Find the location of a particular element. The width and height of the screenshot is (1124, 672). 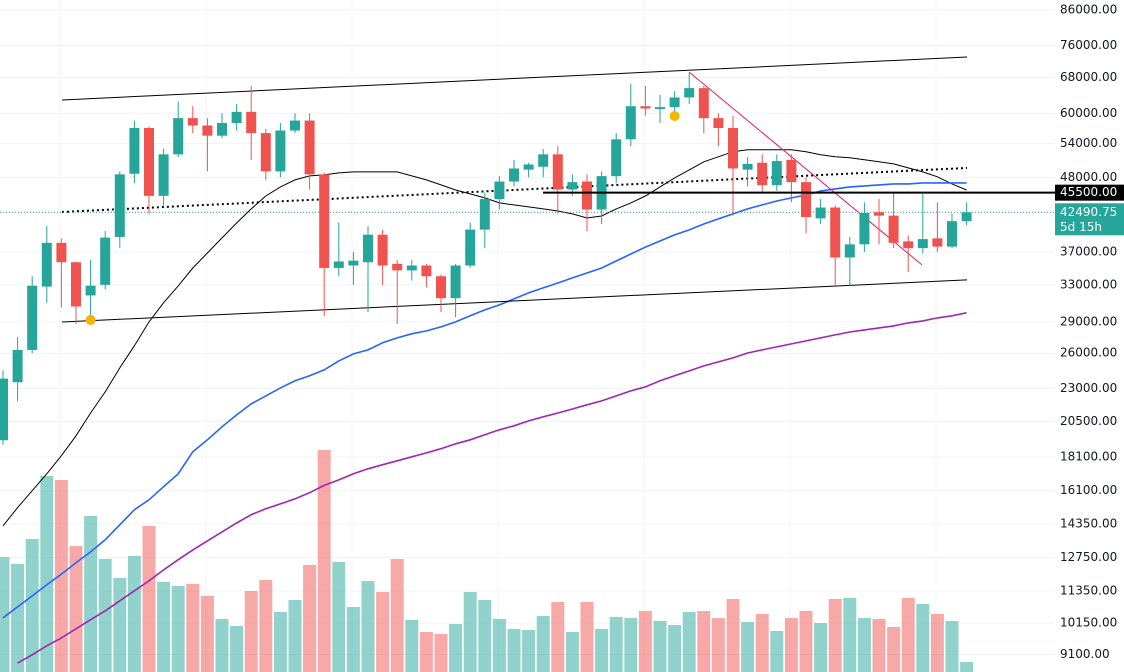

y-tick-label: 20500.00 is located at coordinates (1088, 421).